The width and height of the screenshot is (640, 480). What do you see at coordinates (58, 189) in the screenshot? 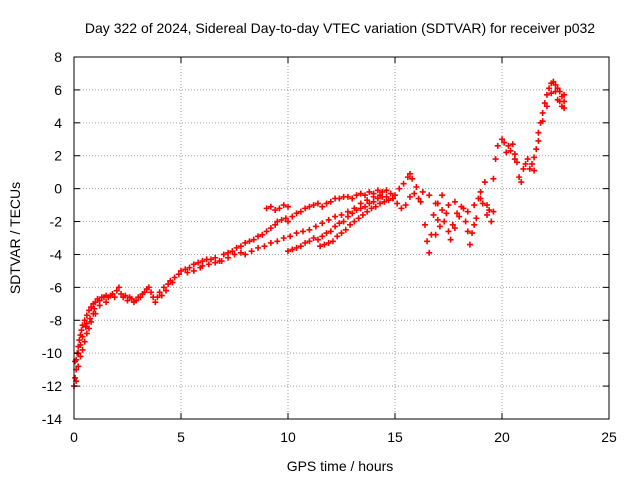
I see `y-tick-label: 0` at bounding box center [58, 189].